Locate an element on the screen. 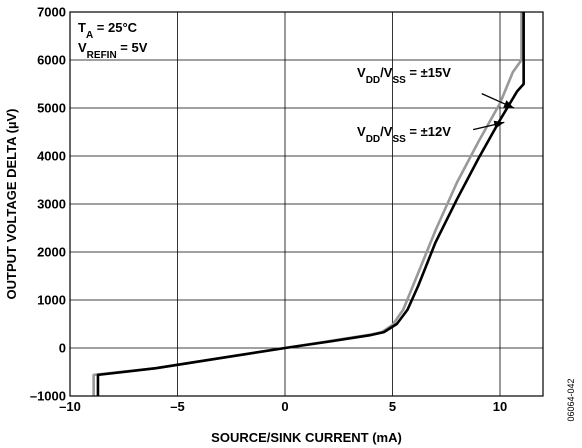 Image resolution: width=582 pixels, height=448 pixels. y-tick-label: 0 is located at coordinates (62, 348).